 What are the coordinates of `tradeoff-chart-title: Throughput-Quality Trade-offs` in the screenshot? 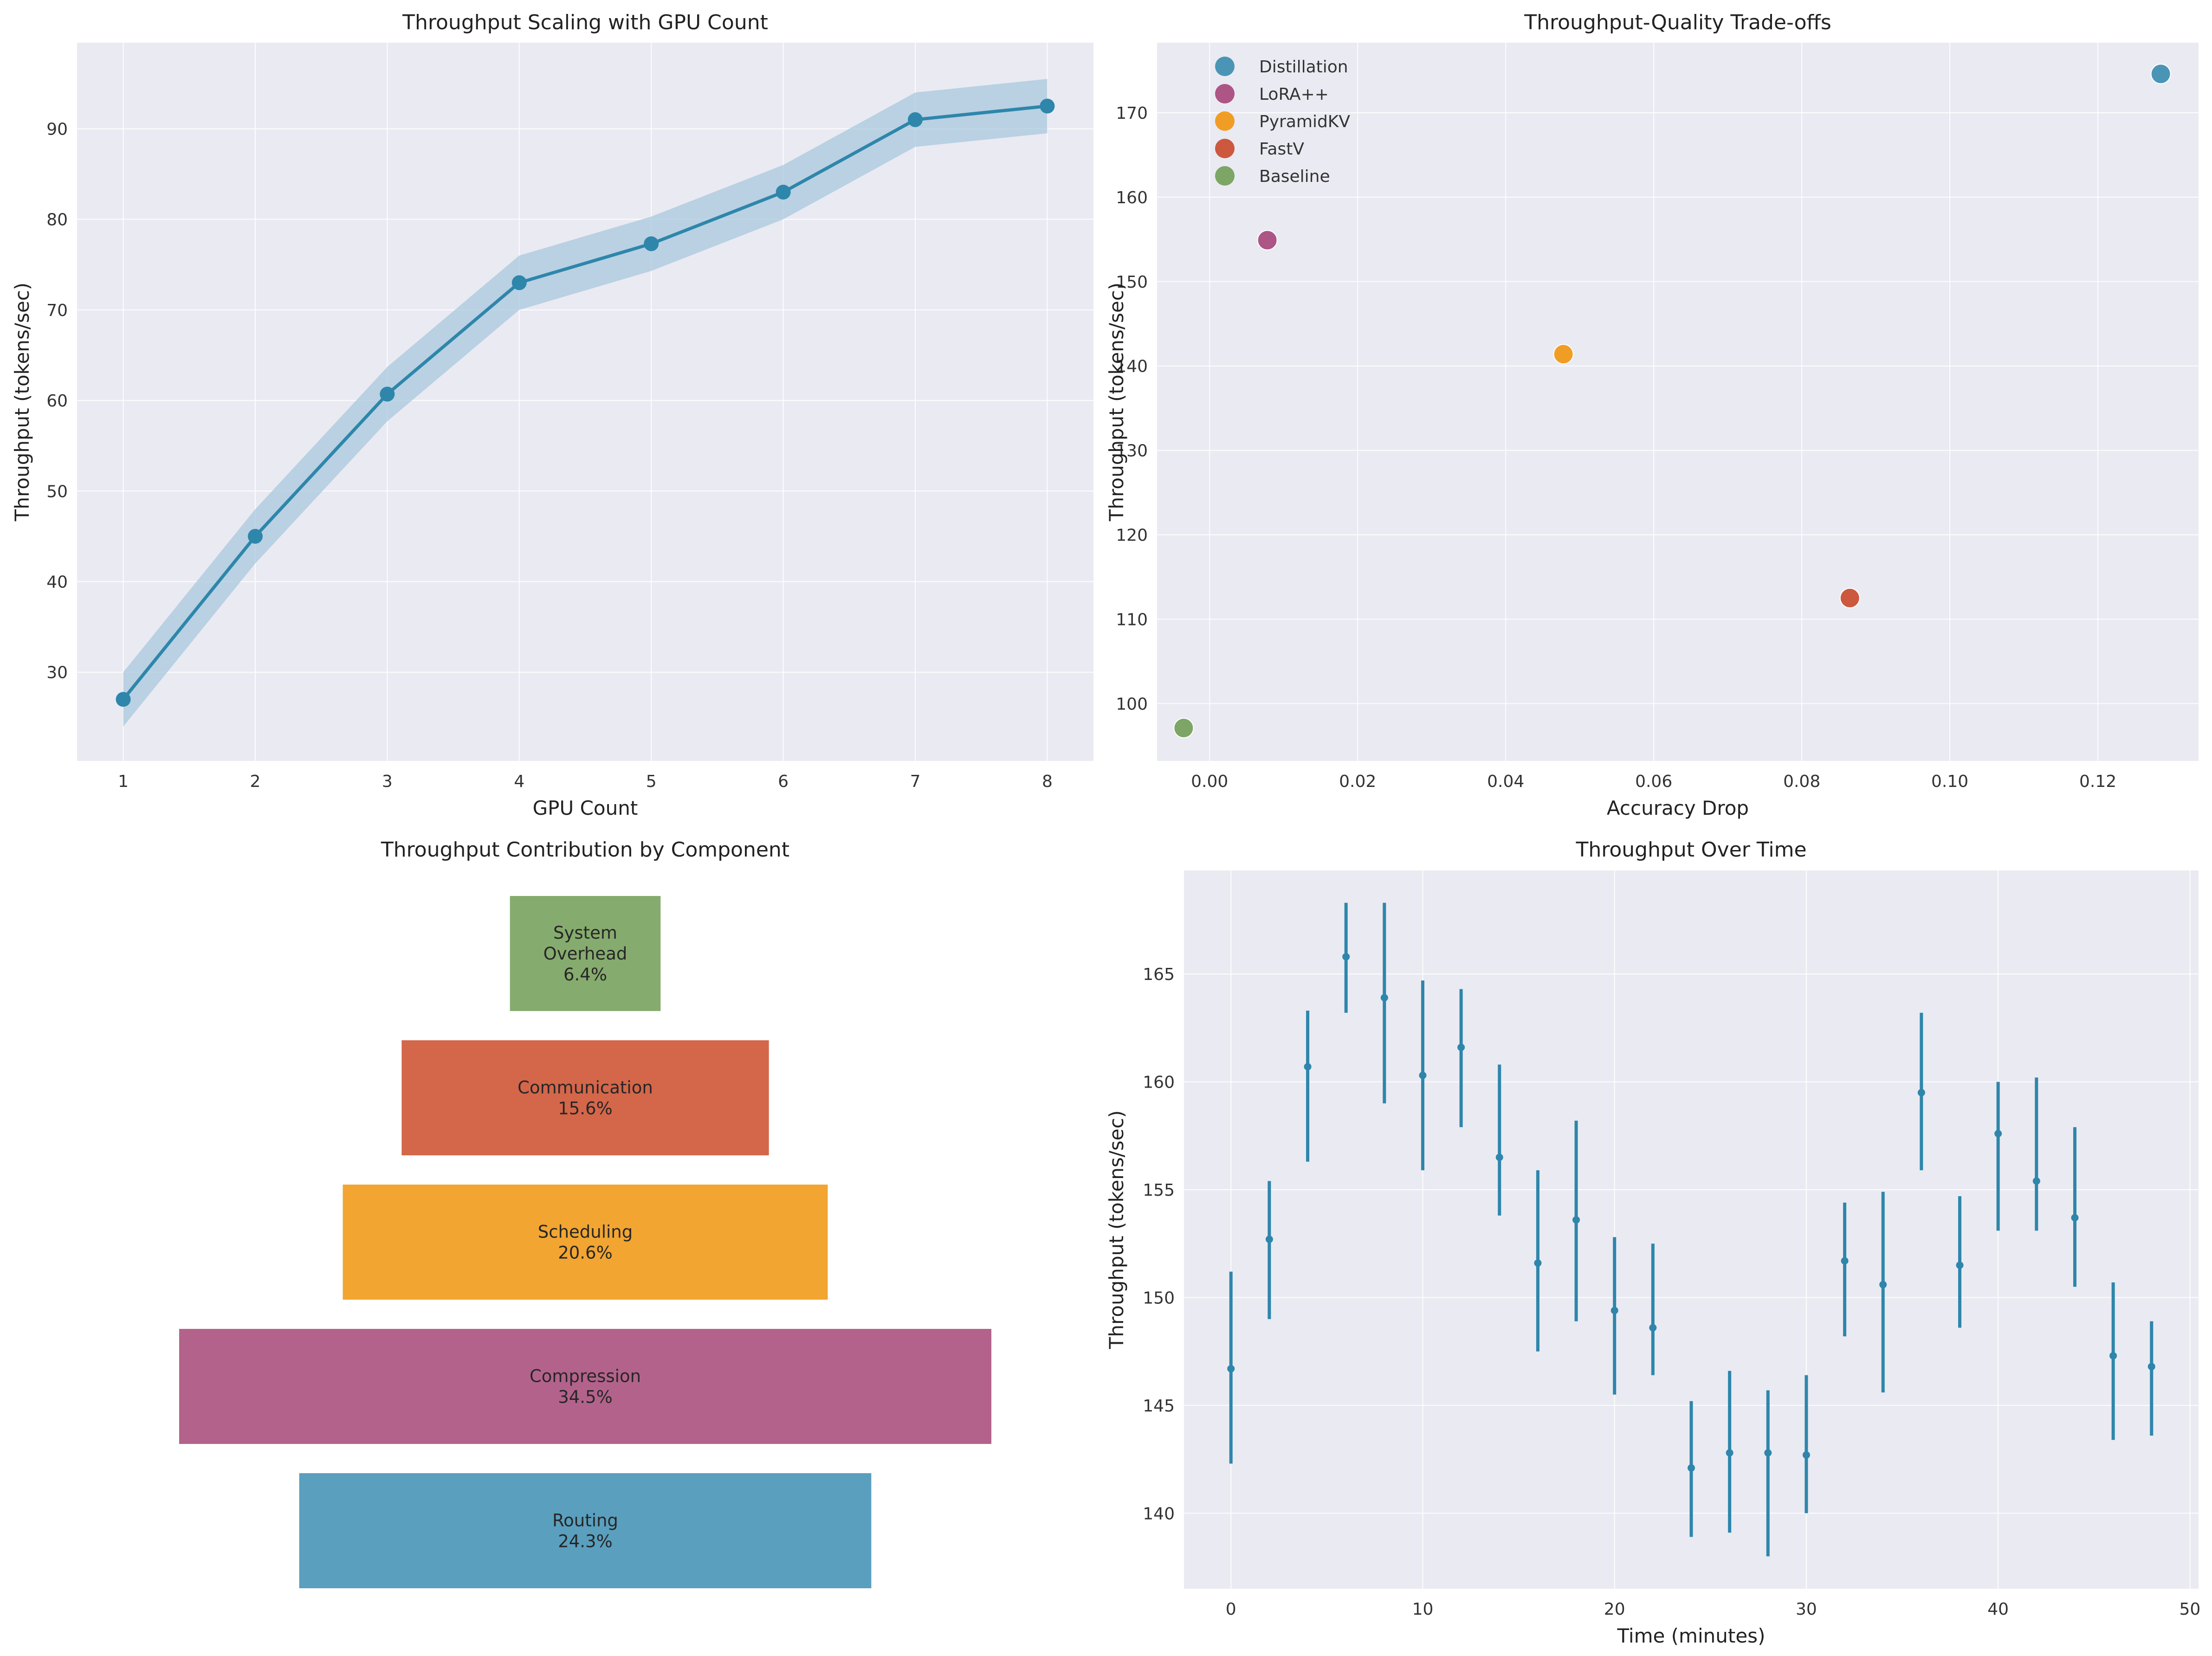 It's located at (1677, 22).